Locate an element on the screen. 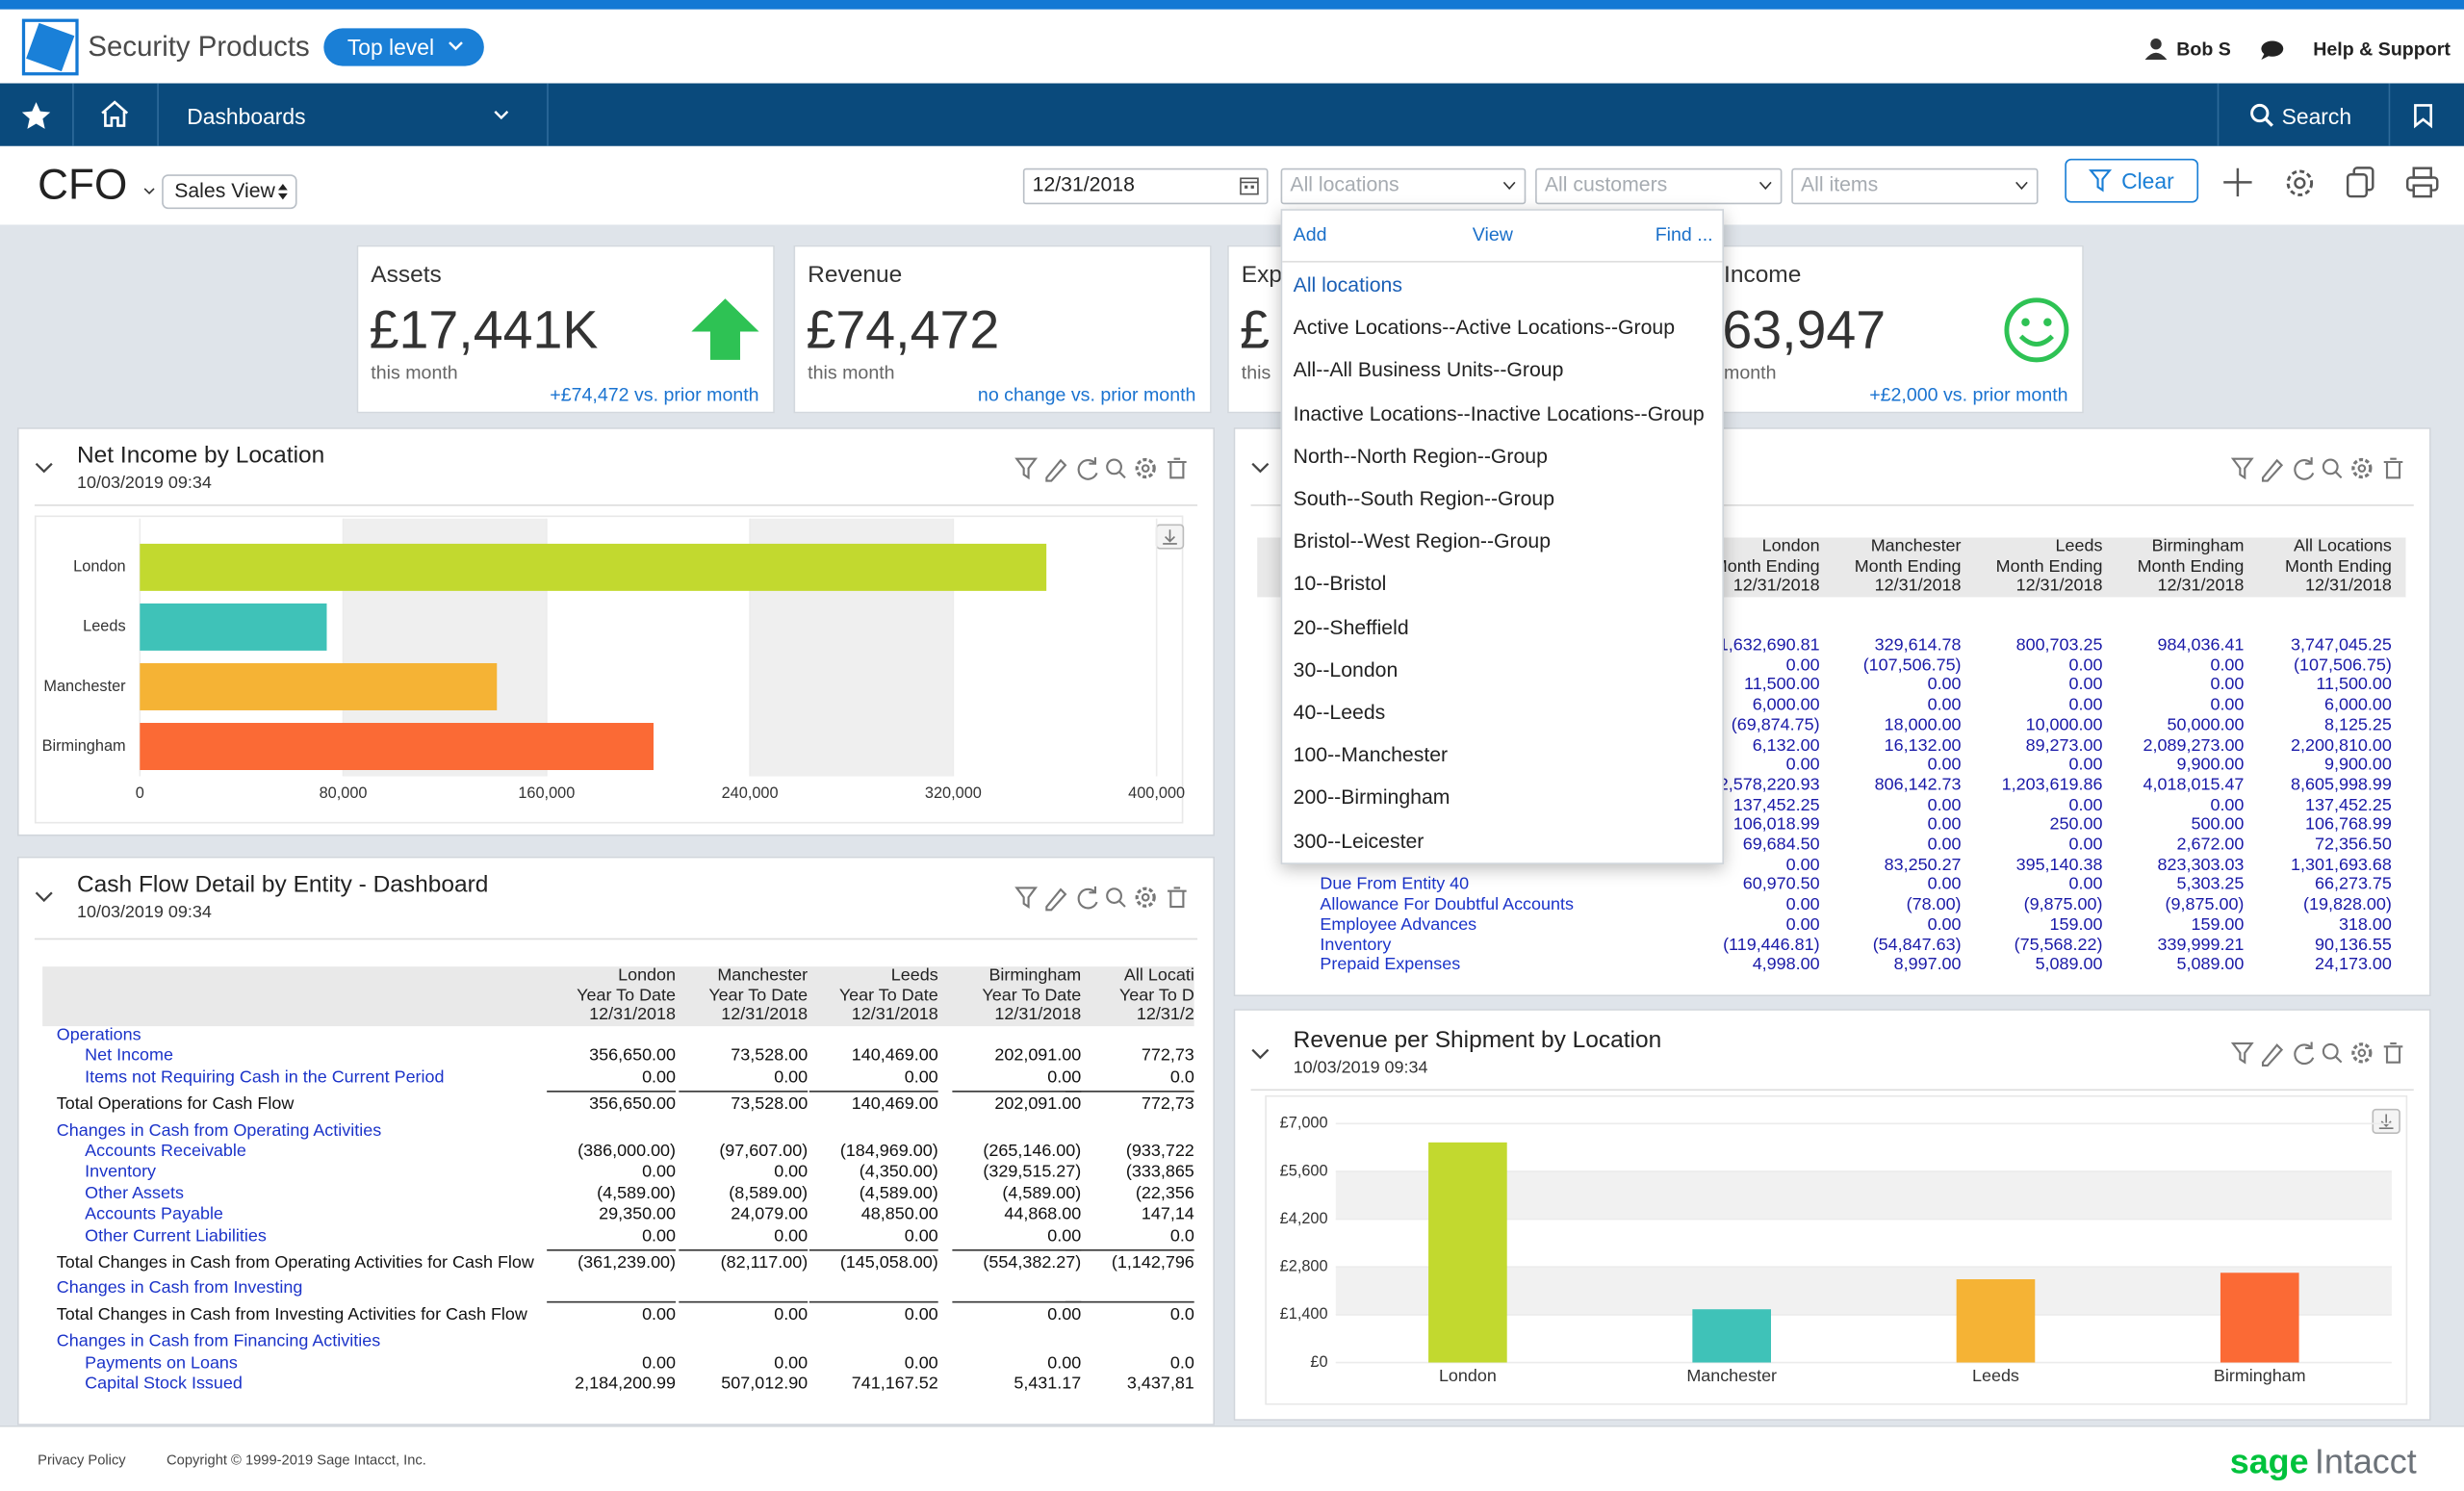 The width and height of the screenshot is (2464, 1491). privacy-link: Privacy Policy is located at coordinates (81, 1460).